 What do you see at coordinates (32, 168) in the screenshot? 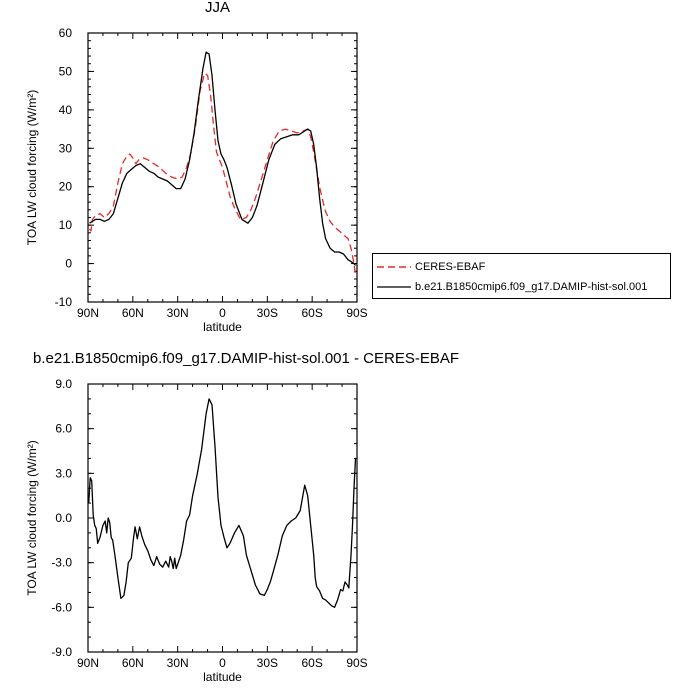
I see `top-y-axis-label: TOA LW cloud forcing (W/m²)` at bounding box center [32, 168].